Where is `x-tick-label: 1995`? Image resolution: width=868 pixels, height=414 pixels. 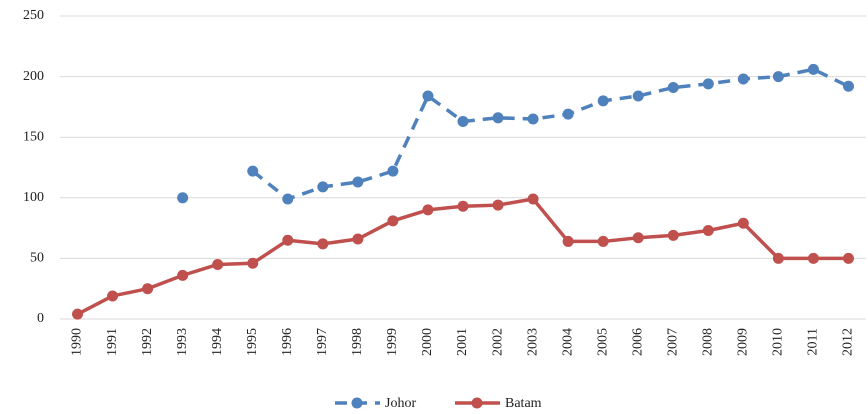 x-tick-label: 1995 is located at coordinates (252, 342).